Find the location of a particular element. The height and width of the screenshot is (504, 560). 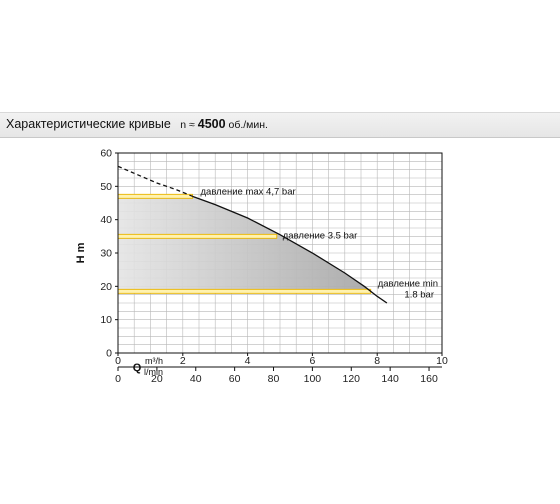

x-tick-label: 8 is located at coordinates (377, 361).